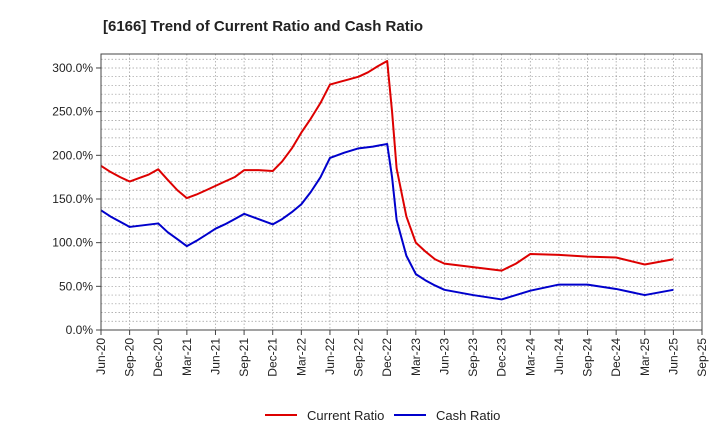  What do you see at coordinates (530, 357) in the screenshot?
I see `x-tick-label: Mar-24` at bounding box center [530, 357].